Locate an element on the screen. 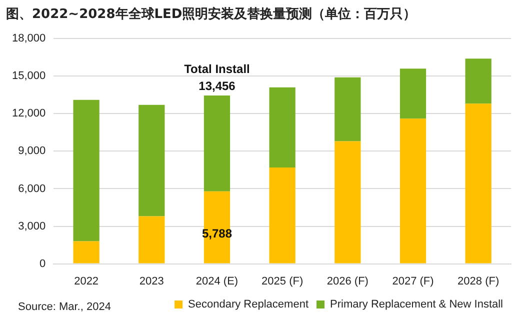 This screenshot has width=525, height=320. y-tick-label: 0 is located at coordinates (43, 264).